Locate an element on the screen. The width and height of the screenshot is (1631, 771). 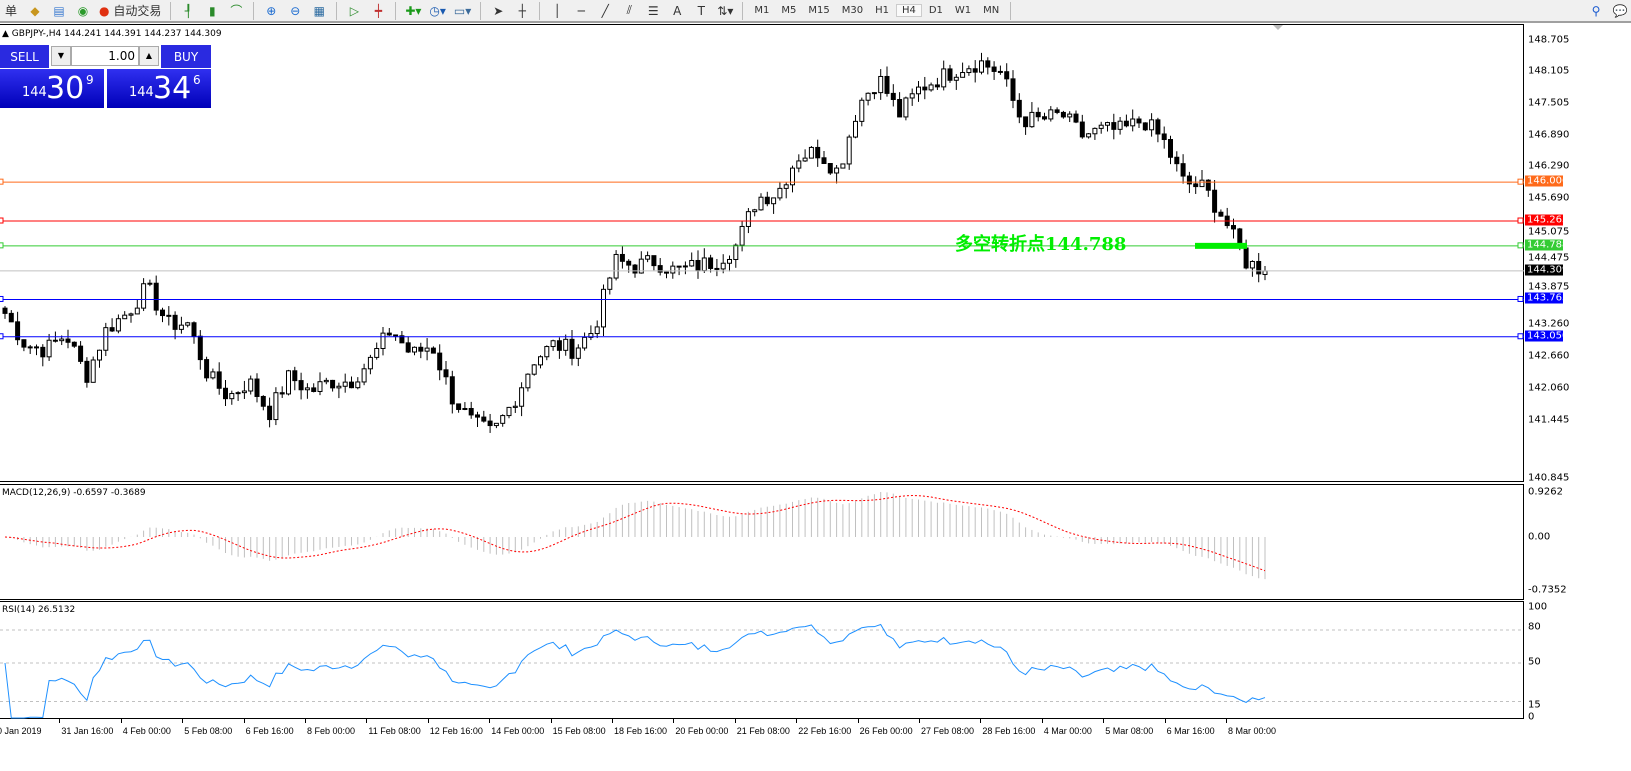
tile-windows-icon: ▦ is located at coordinates (319, 10).